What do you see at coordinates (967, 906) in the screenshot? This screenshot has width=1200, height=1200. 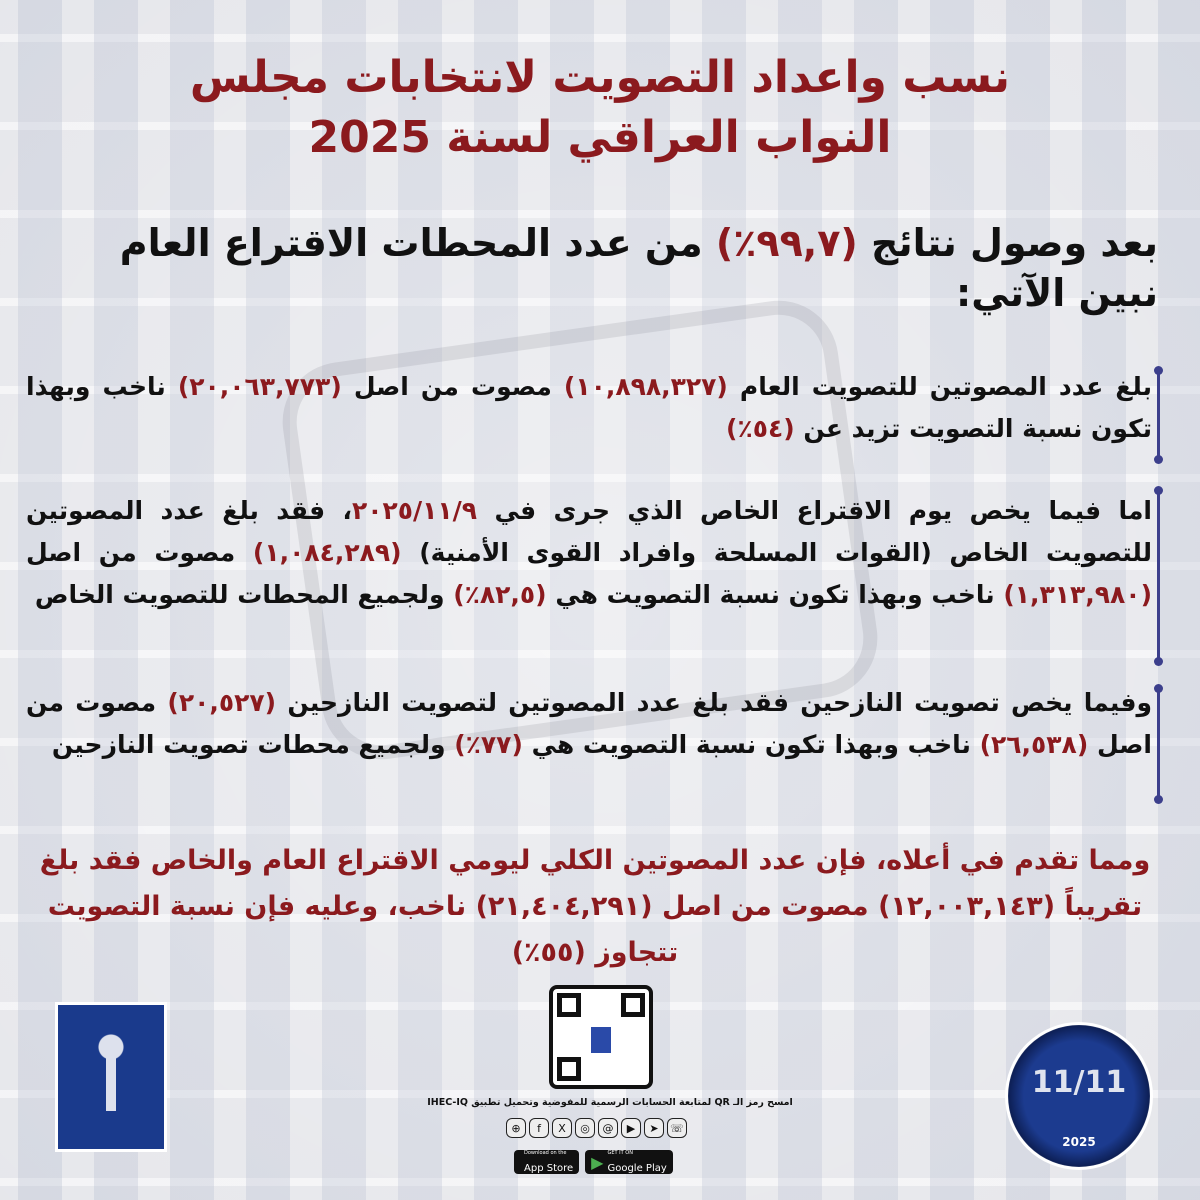 I see `text-segment: (١٢,٠٠٣,١٤٣)` at bounding box center [967, 906].